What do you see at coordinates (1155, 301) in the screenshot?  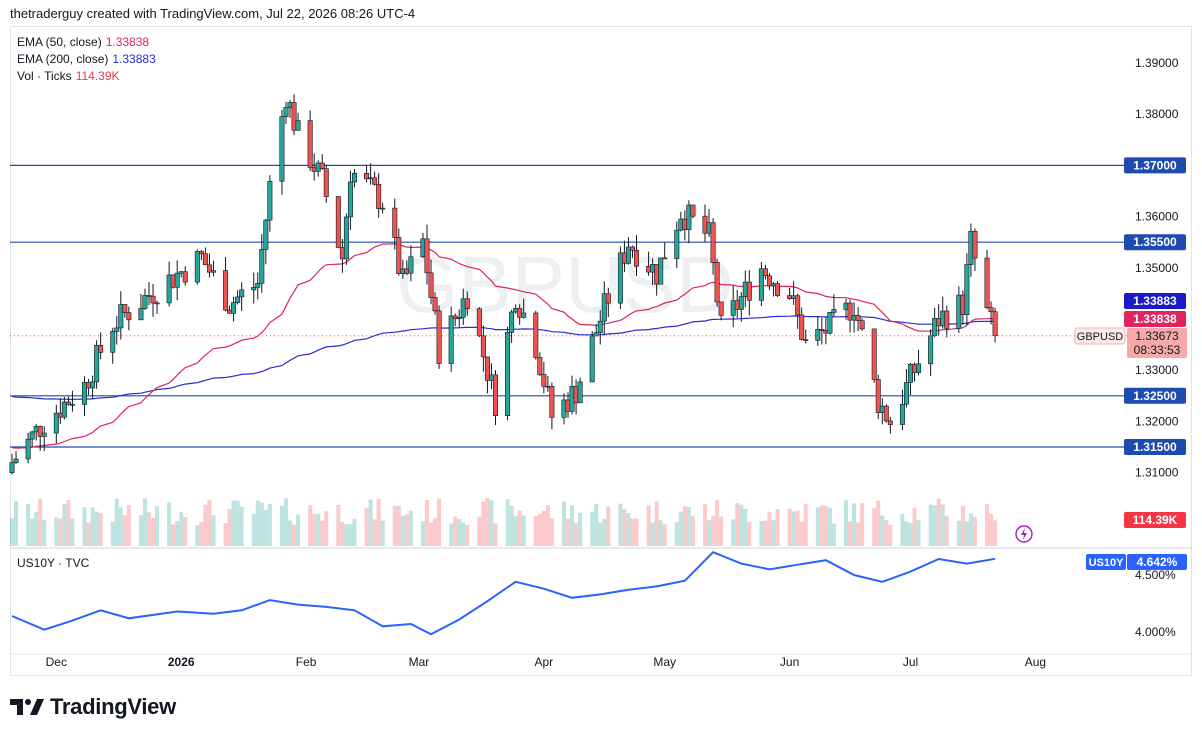 I see `ema200-price-tag-bg` at bounding box center [1155, 301].